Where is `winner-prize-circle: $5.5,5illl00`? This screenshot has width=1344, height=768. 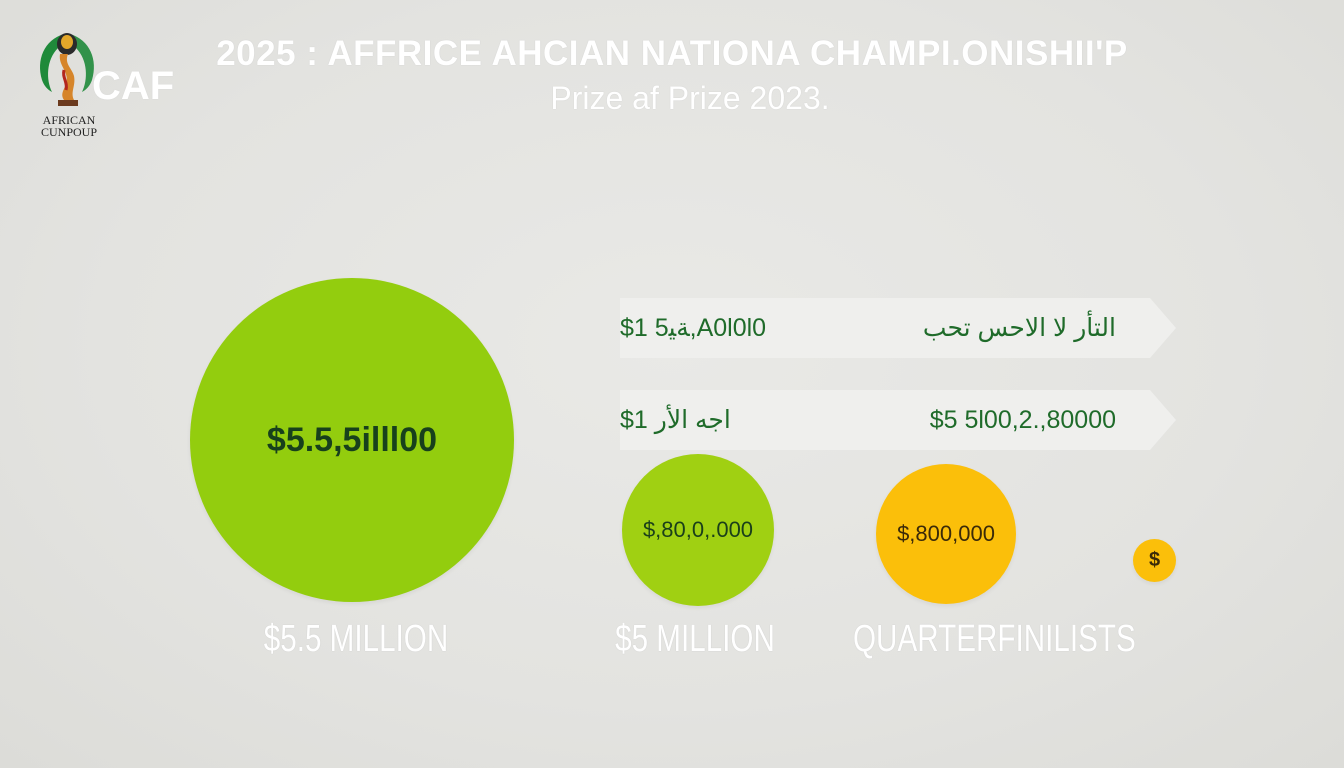
winner-prize-circle: $5.5,5illl00 is located at coordinates (352, 440).